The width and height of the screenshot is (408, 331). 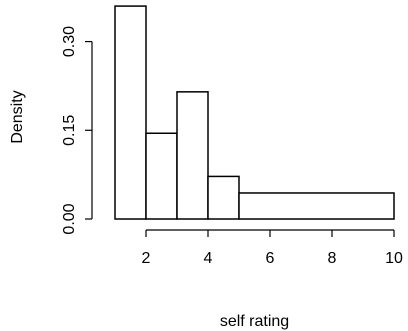 What do you see at coordinates (270, 258) in the screenshot?
I see `x-tick-label-6: 6` at bounding box center [270, 258].